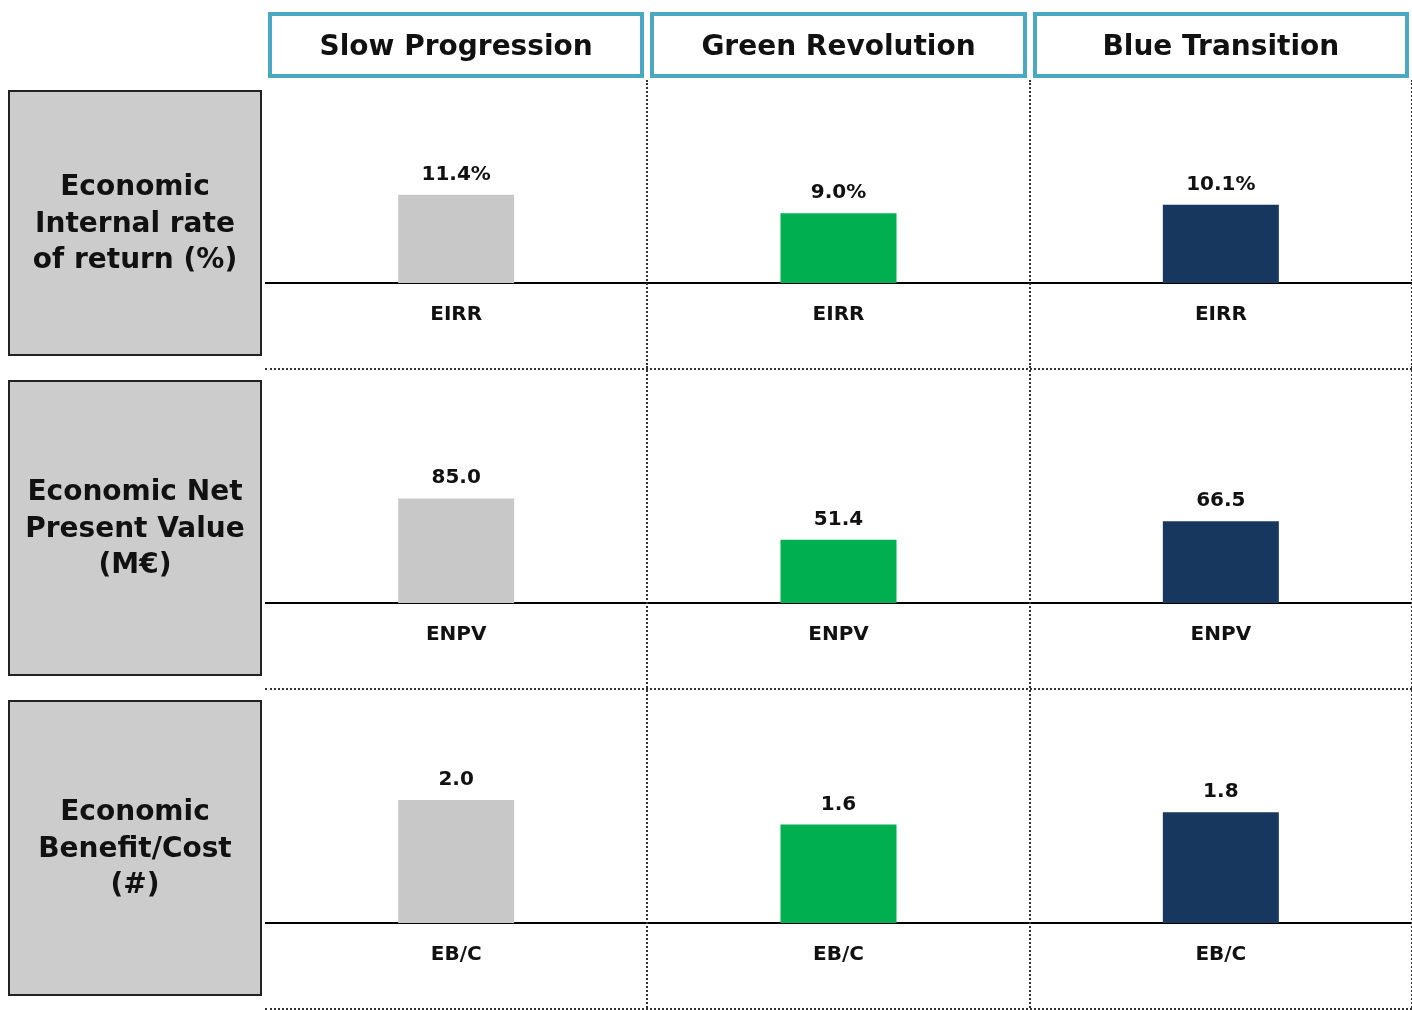  Describe the element at coordinates (838, 517) in the screenshot. I see `data-label: 51.4` at that location.